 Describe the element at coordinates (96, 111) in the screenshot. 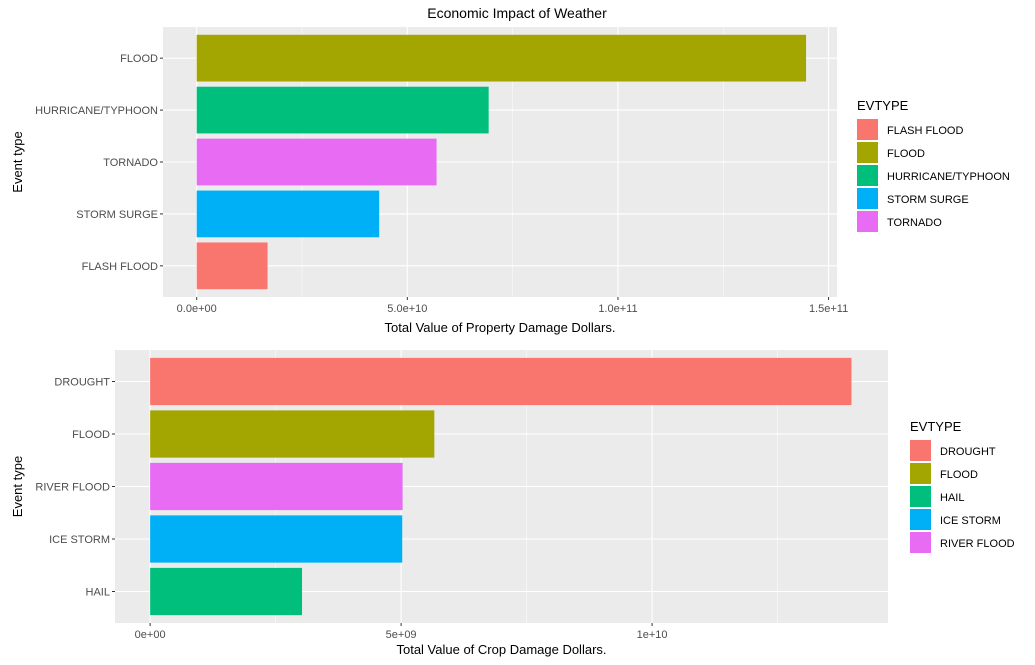

I see `y-tick-label: HURRICANE/TYPHOON` at that location.